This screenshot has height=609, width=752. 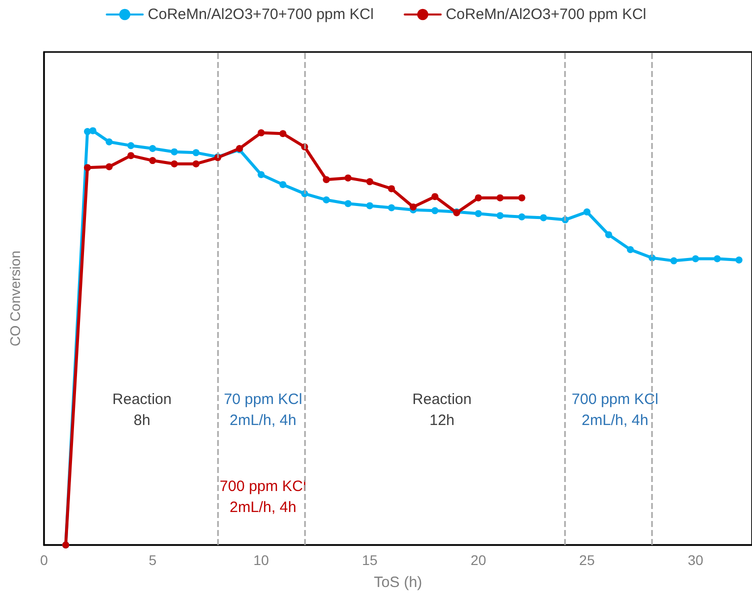 What do you see at coordinates (442, 410) in the screenshot?
I see `annotation: Reaction 12h` at bounding box center [442, 410].